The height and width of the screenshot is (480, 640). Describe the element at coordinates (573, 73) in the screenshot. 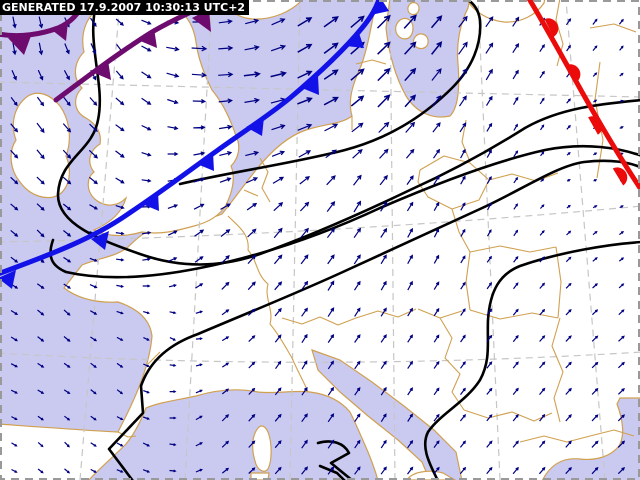

I see `warm-front-scallop` at that location.